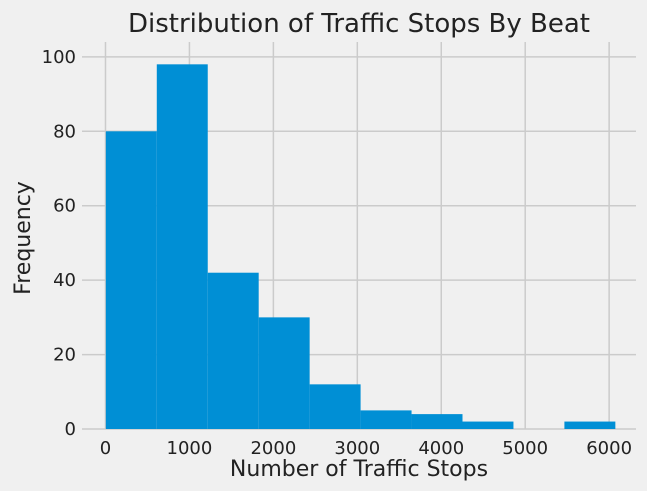 Image resolution: width=647 pixels, height=491 pixels. What do you see at coordinates (609, 448) in the screenshot?
I see `x-tick-label: 6000` at bounding box center [609, 448].